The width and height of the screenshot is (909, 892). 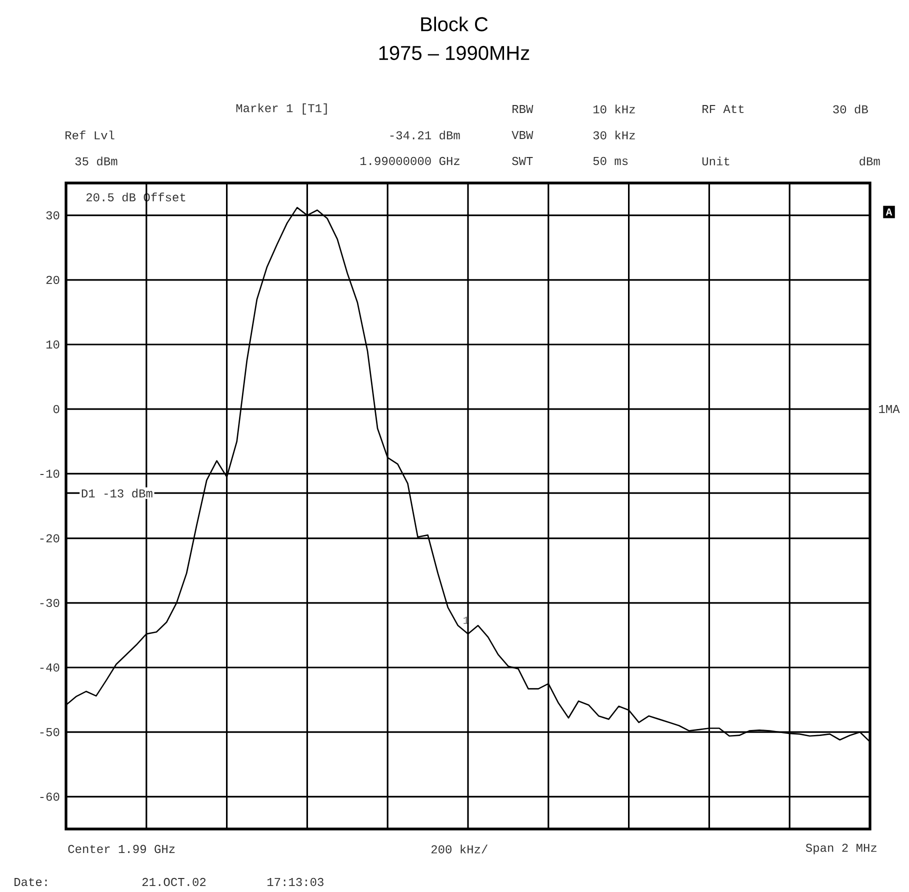 What do you see at coordinates (50, 667) in the screenshot?
I see `y-tick-label: -40` at bounding box center [50, 667].